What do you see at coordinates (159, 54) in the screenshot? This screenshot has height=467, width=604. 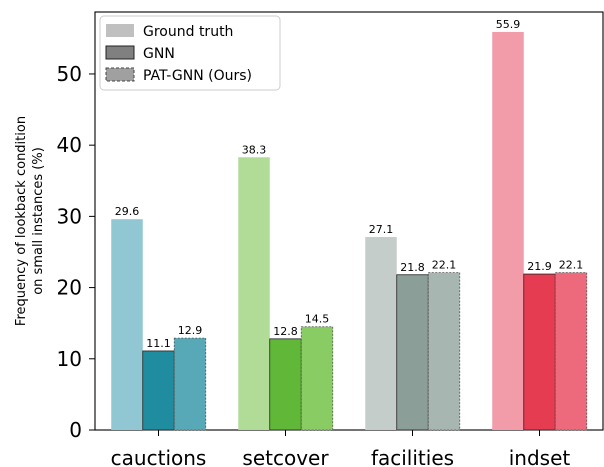 I see `legend-label: GNN` at bounding box center [159, 54].